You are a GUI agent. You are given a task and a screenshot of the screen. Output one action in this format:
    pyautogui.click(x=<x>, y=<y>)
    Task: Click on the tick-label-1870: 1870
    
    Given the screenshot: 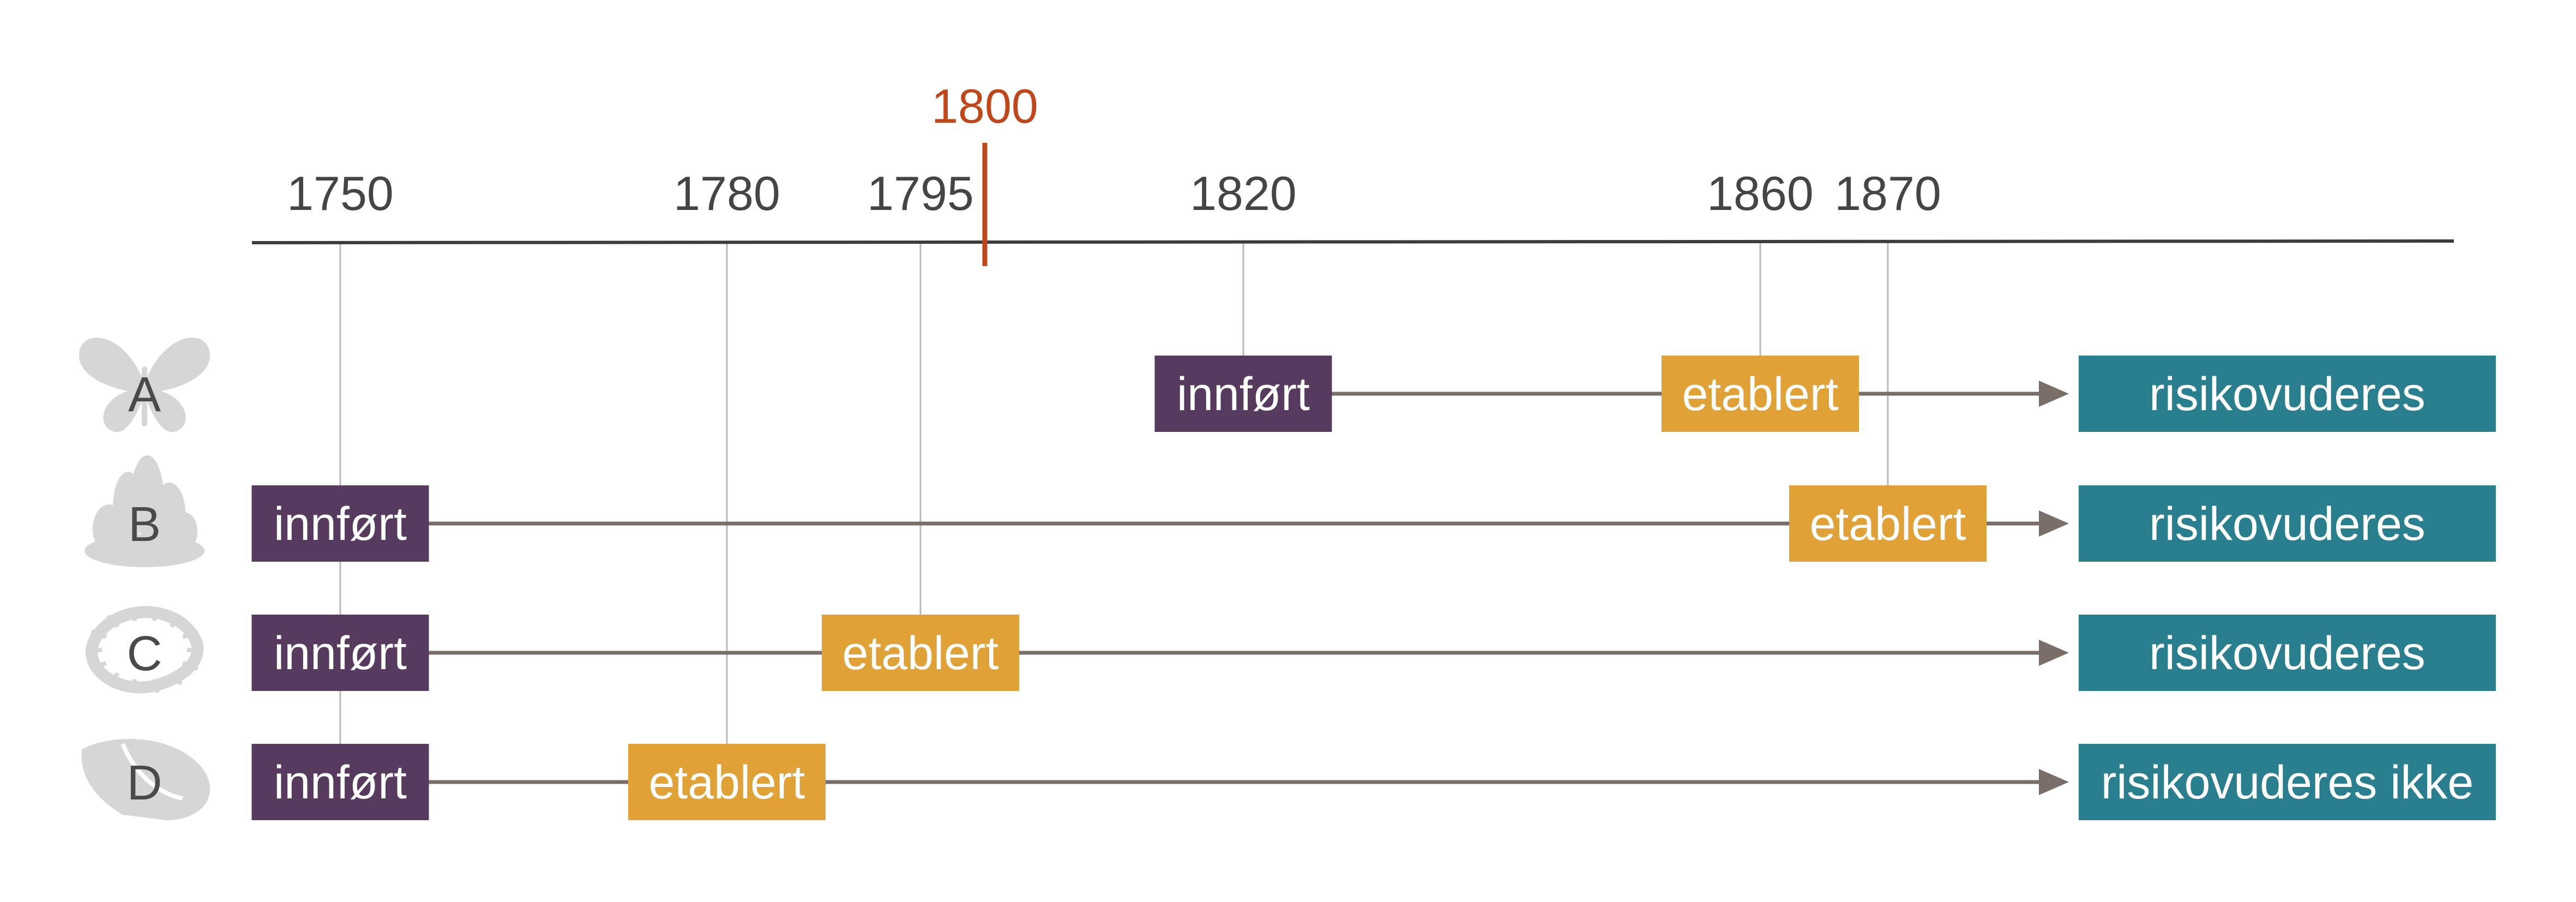 What is the action you would take?
    pyautogui.click(x=1887, y=193)
    